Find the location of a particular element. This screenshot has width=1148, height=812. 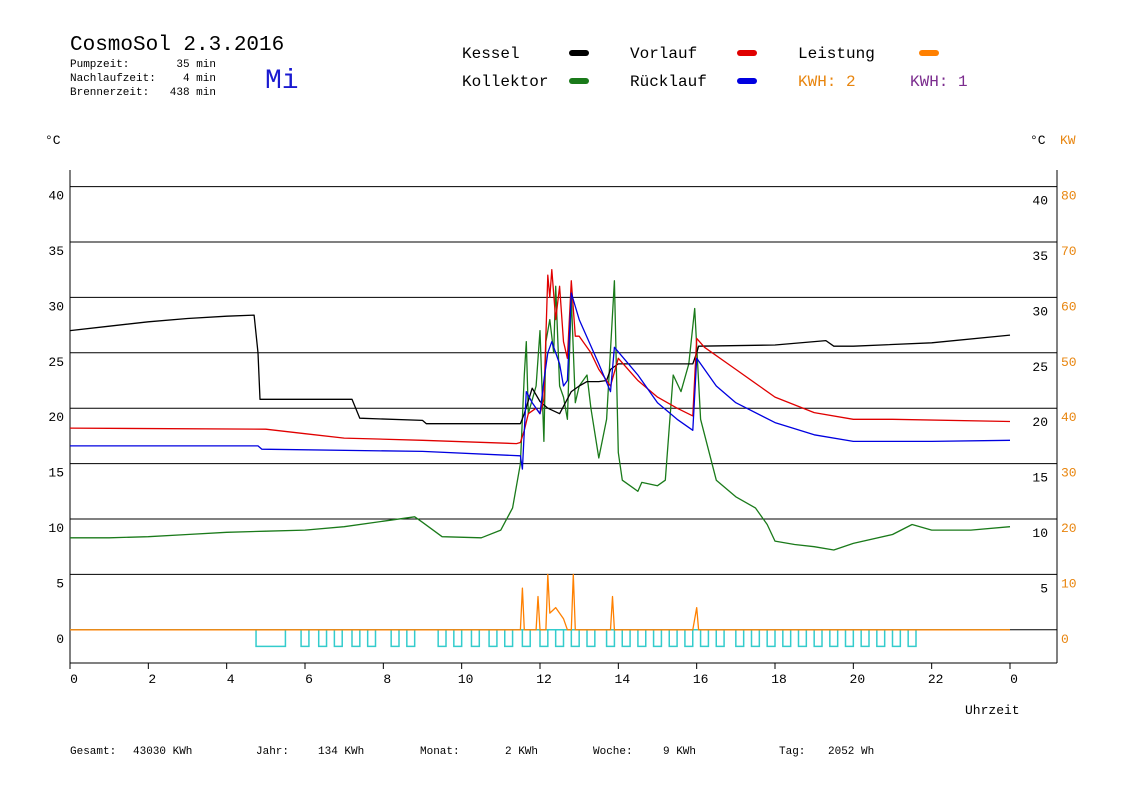

stat-label: Pumpzeit: is located at coordinates (99, 65).